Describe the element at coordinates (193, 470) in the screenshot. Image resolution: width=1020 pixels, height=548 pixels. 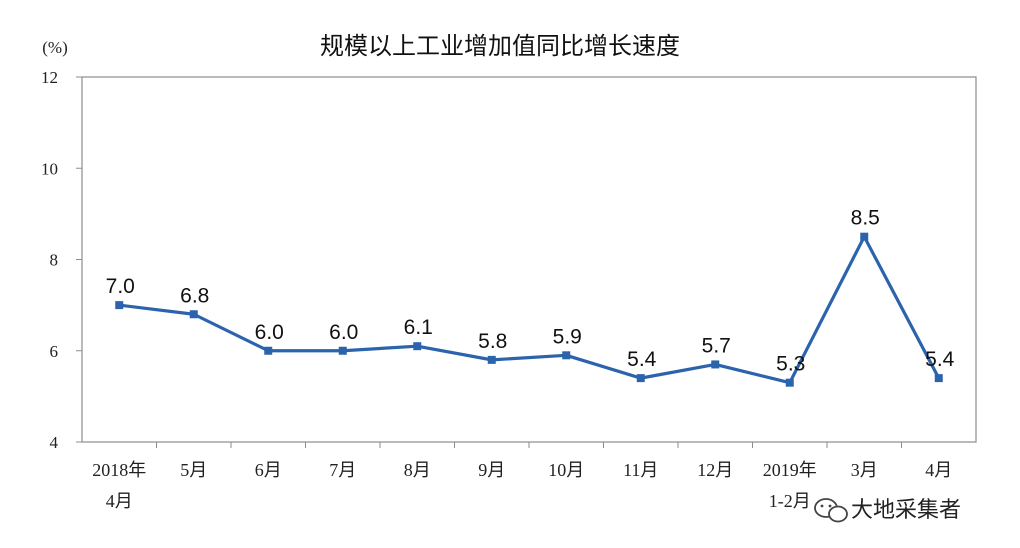
I see `x-tick-label: 5月` at that location.